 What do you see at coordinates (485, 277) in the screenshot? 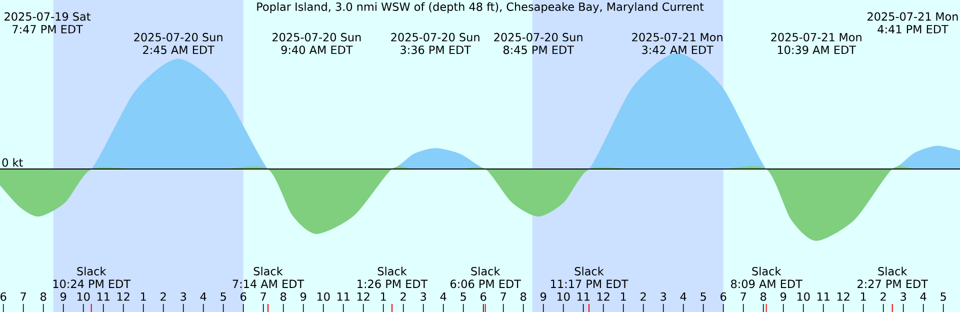
I see `ref-line-label: Slack 6:06 PM EDT` at bounding box center [485, 277].